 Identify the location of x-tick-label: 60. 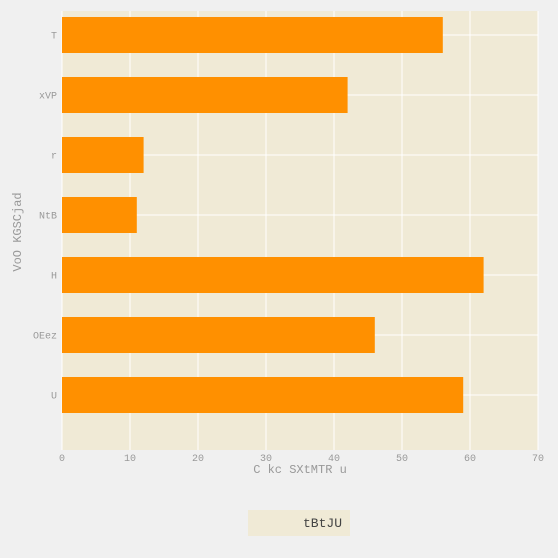
(470, 459).